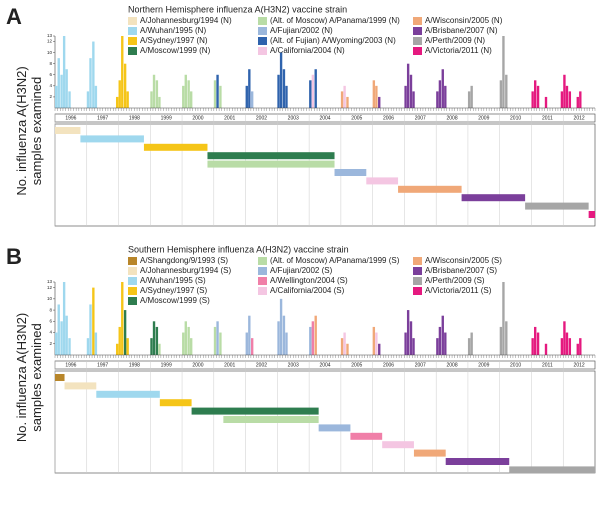 This screenshot has width=600, height=507. Describe the element at coordinates (420, 365) in the screenshot. I see `year-label: 2007` at that location.